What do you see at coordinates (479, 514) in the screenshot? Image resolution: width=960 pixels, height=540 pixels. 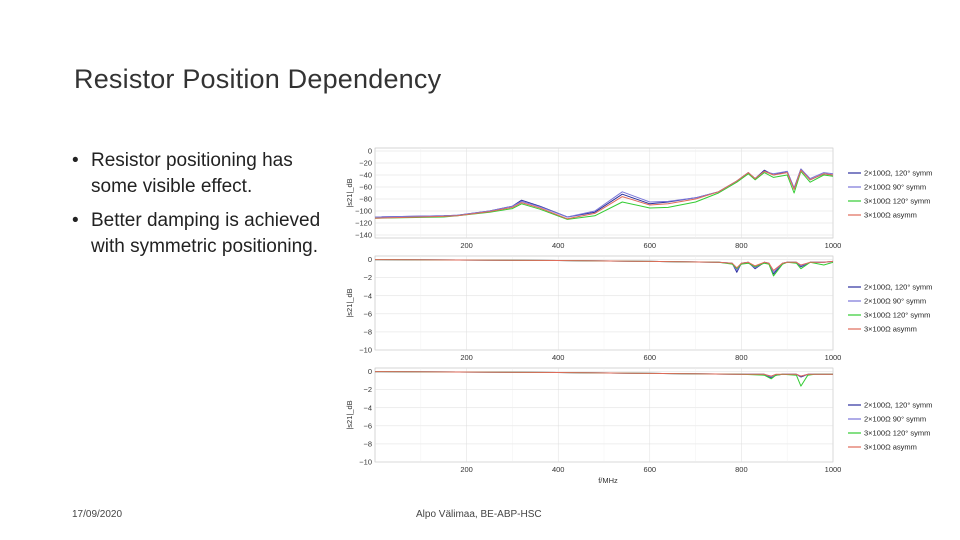 I see `footer-author: Alpo Välimaa, BE-ABP-HSC` at bounding box center [479, 514].